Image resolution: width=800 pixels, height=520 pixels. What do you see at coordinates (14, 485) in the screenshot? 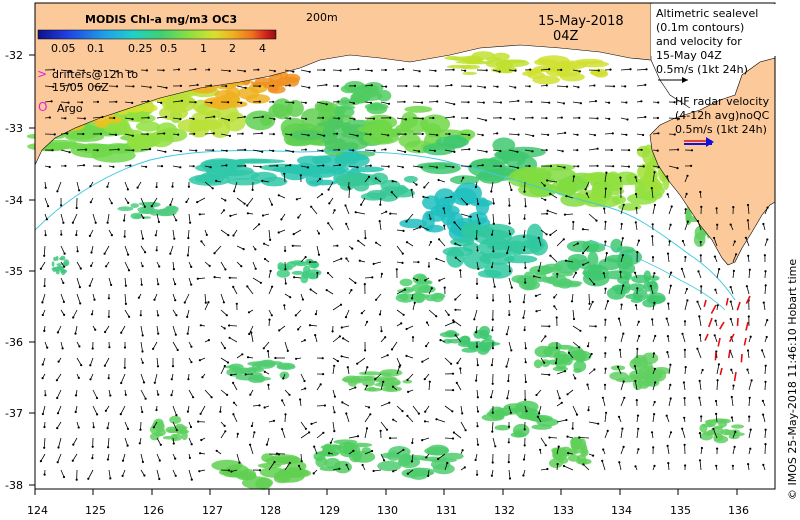
I see `lat-label: -38` at bounding box center [14, 485].